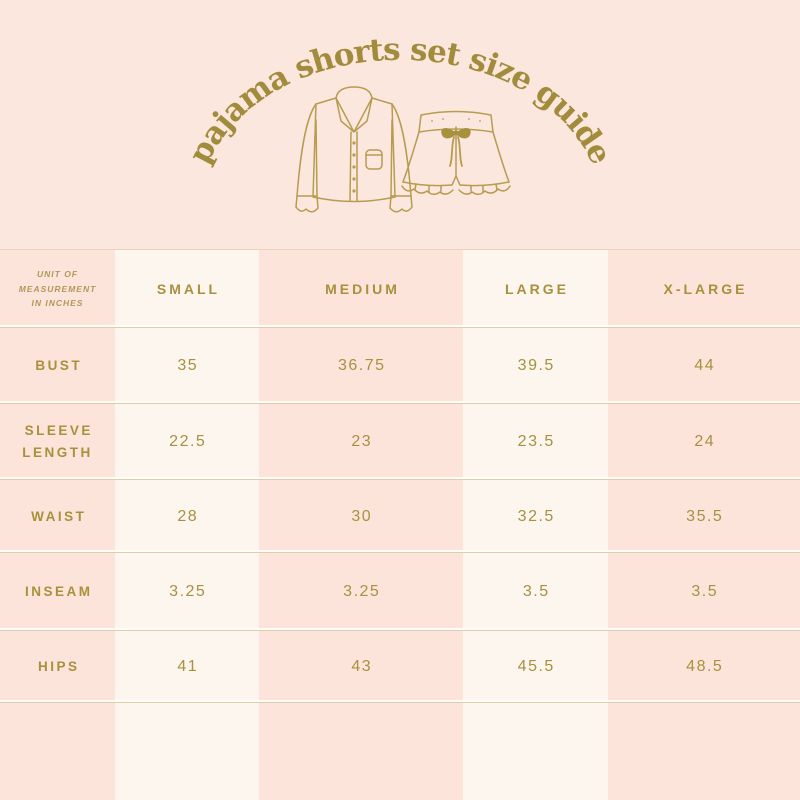  Describe the element at coordinates (361, 592) in the screenshot. I see `inseam-medium-value: 3.25` at that location.